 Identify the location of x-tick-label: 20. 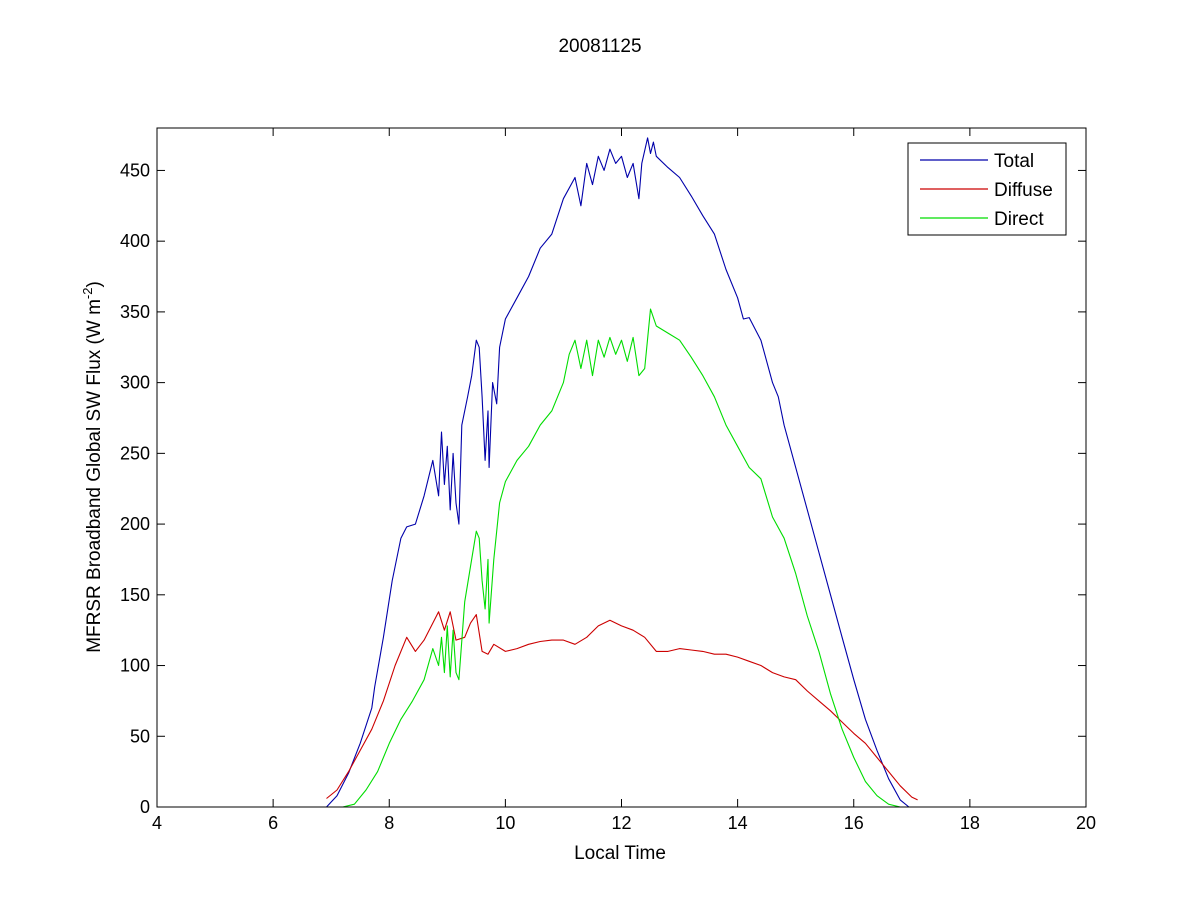
(1086, 823).